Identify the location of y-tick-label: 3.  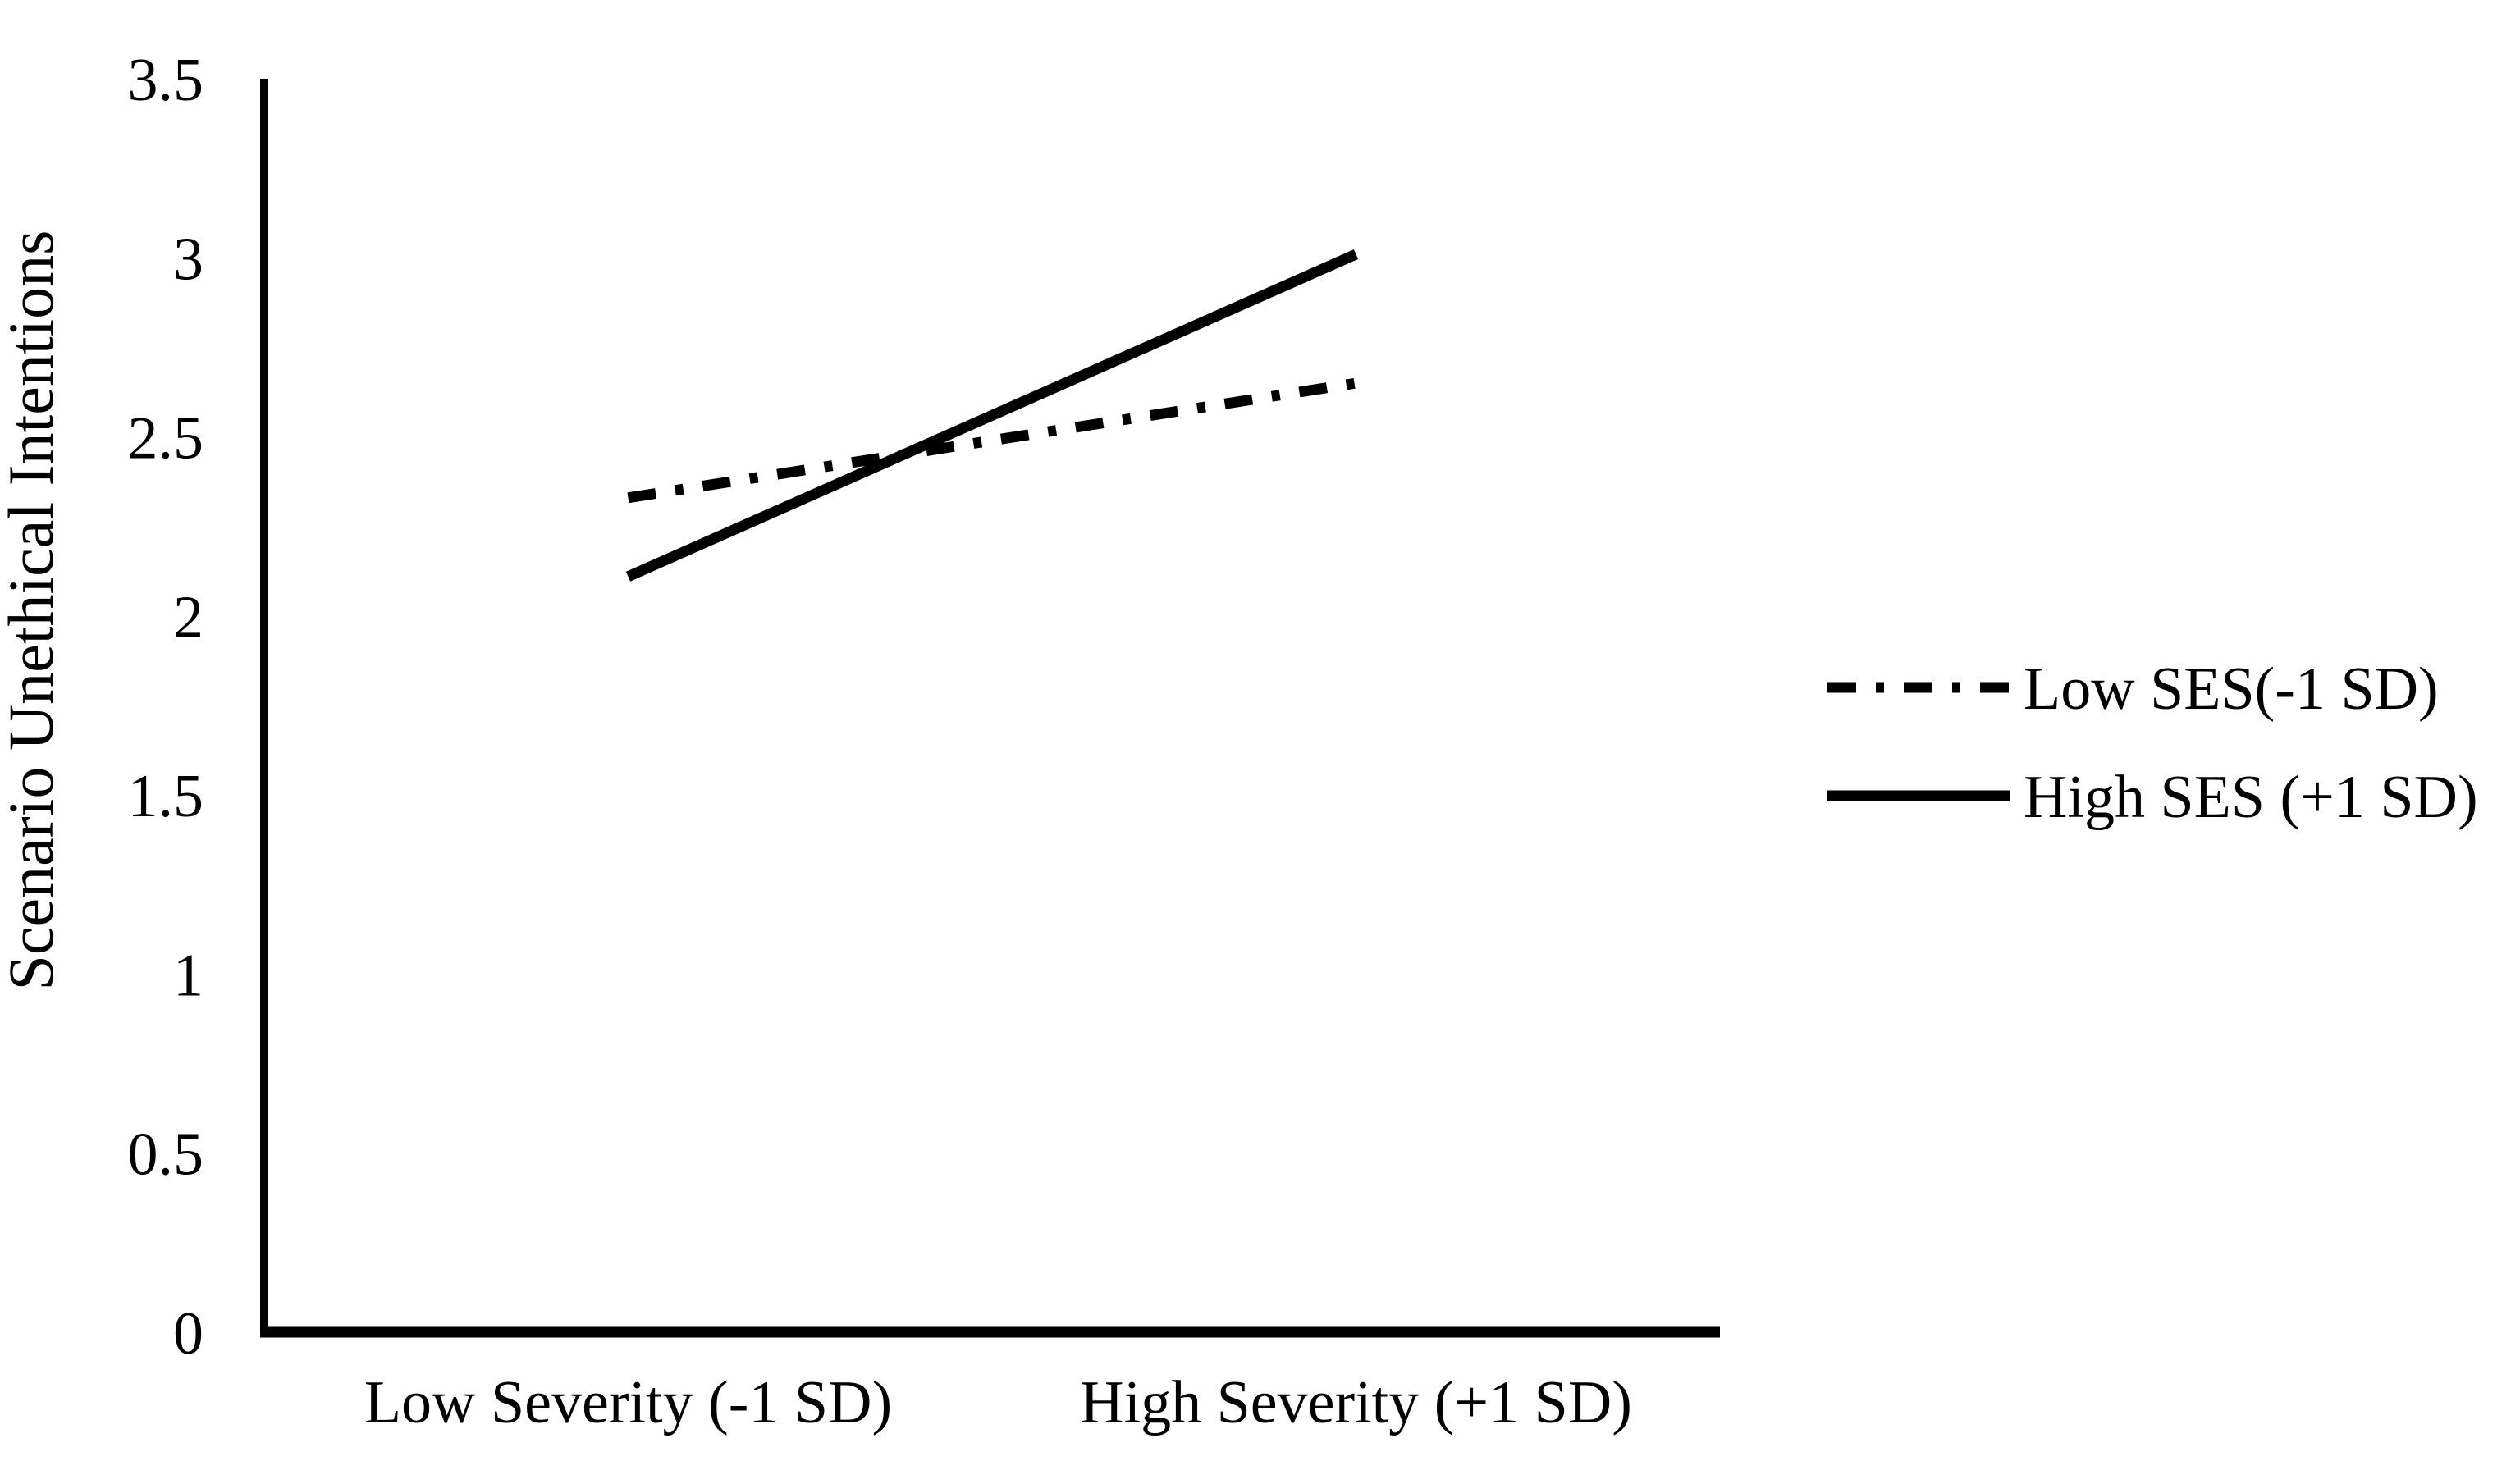
(188, 259).